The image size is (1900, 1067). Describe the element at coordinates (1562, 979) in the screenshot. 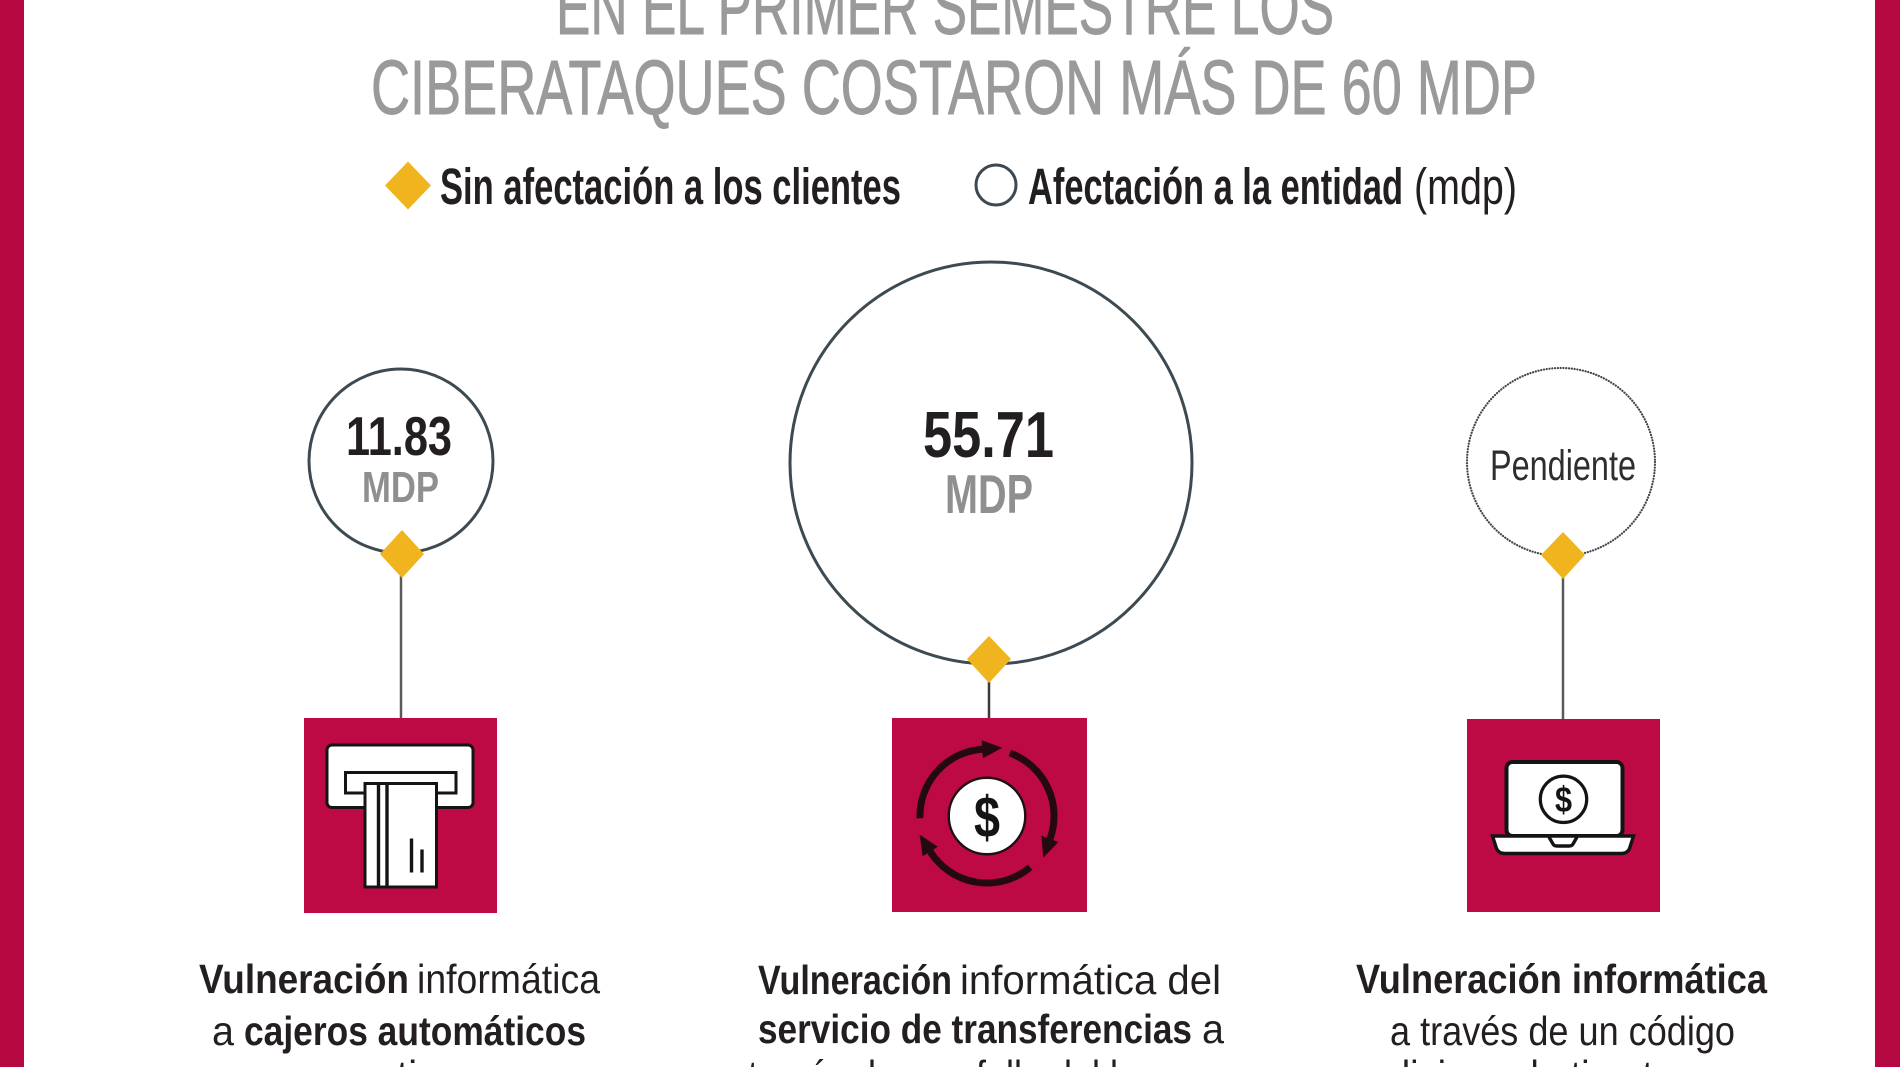

I see `svg-text: Vulneración informática` at that location.